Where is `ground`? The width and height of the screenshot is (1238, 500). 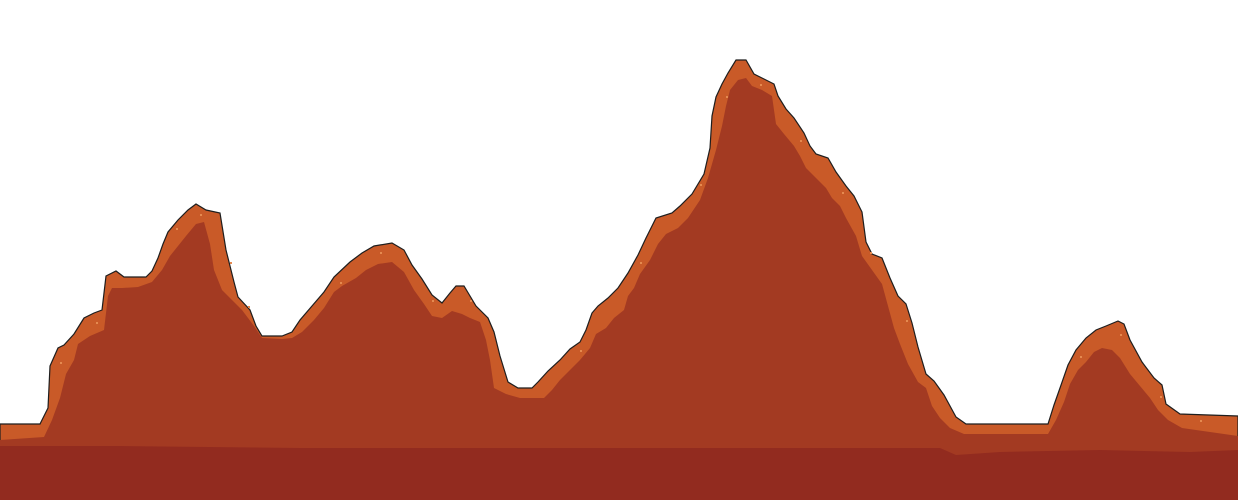 ground is located at coordinates (619, 473).